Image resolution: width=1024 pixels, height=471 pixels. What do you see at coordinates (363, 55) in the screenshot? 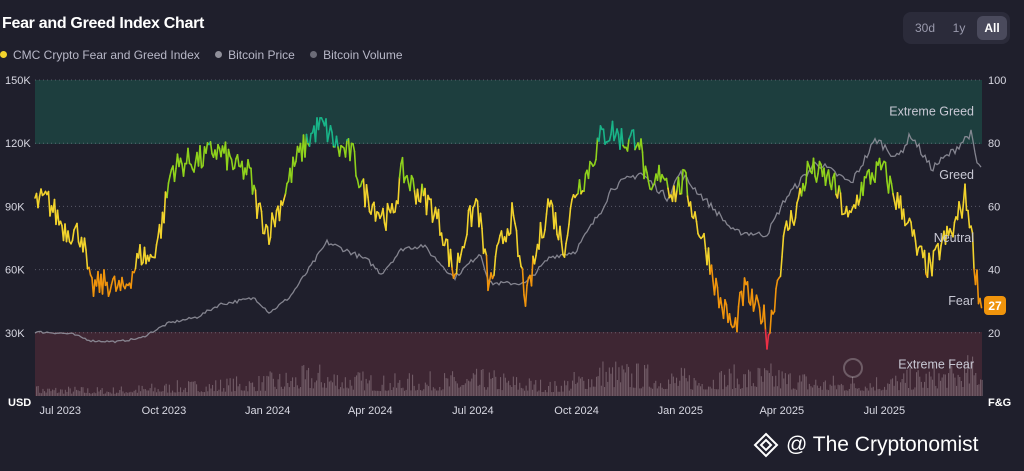
I see `legend-label: Bitcoin Volume` at bounding box center [363, 55].